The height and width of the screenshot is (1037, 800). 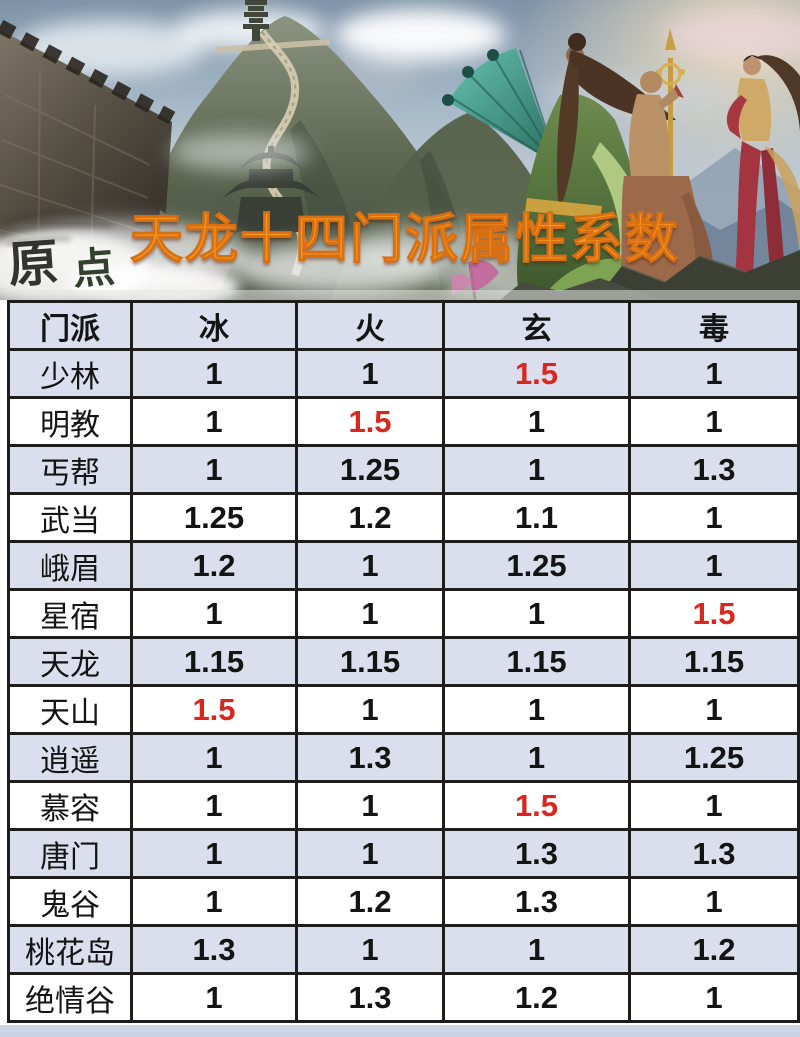 What do you see at coordinates (536, 997) in the screenshot?
I see `value-cell-mystic: 1.2` at bounding box center [536, 997].